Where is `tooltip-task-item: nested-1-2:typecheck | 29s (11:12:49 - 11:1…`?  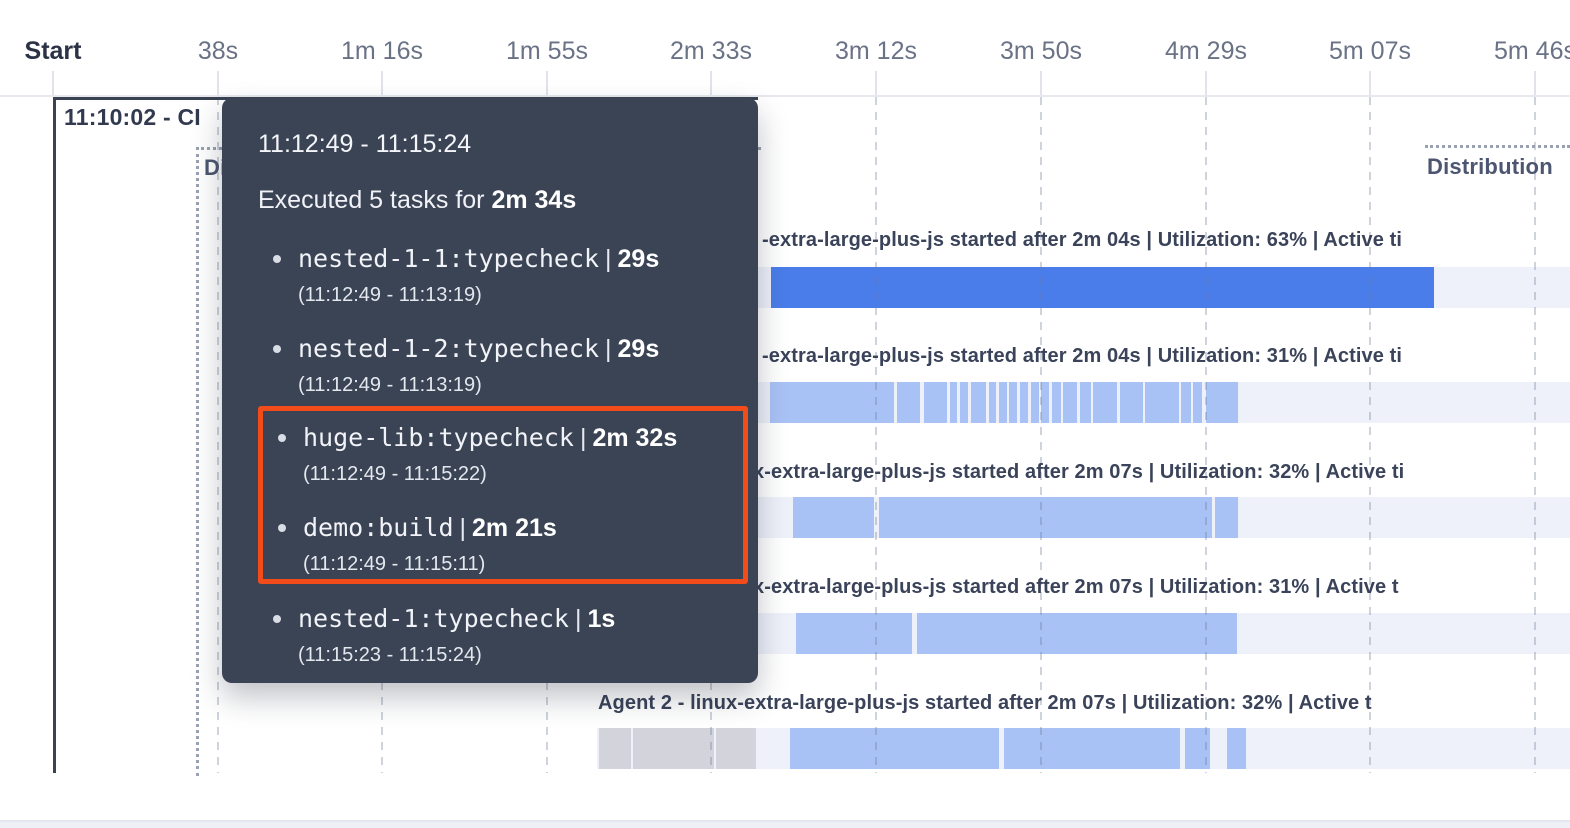
tooltip-task-item: nested-1-2:typecheck | 29s (11:12:49 - 11:1… is located at coordinates (508, 366).